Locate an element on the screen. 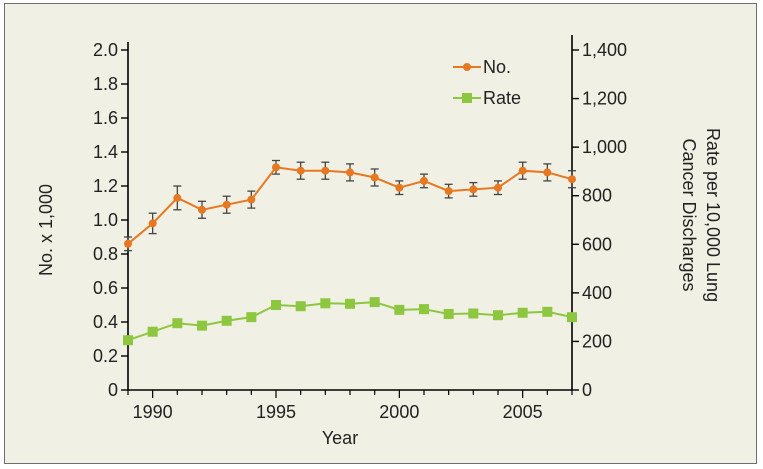  y-left-tick-label: 0.8 is located at coordinates (105, 254).